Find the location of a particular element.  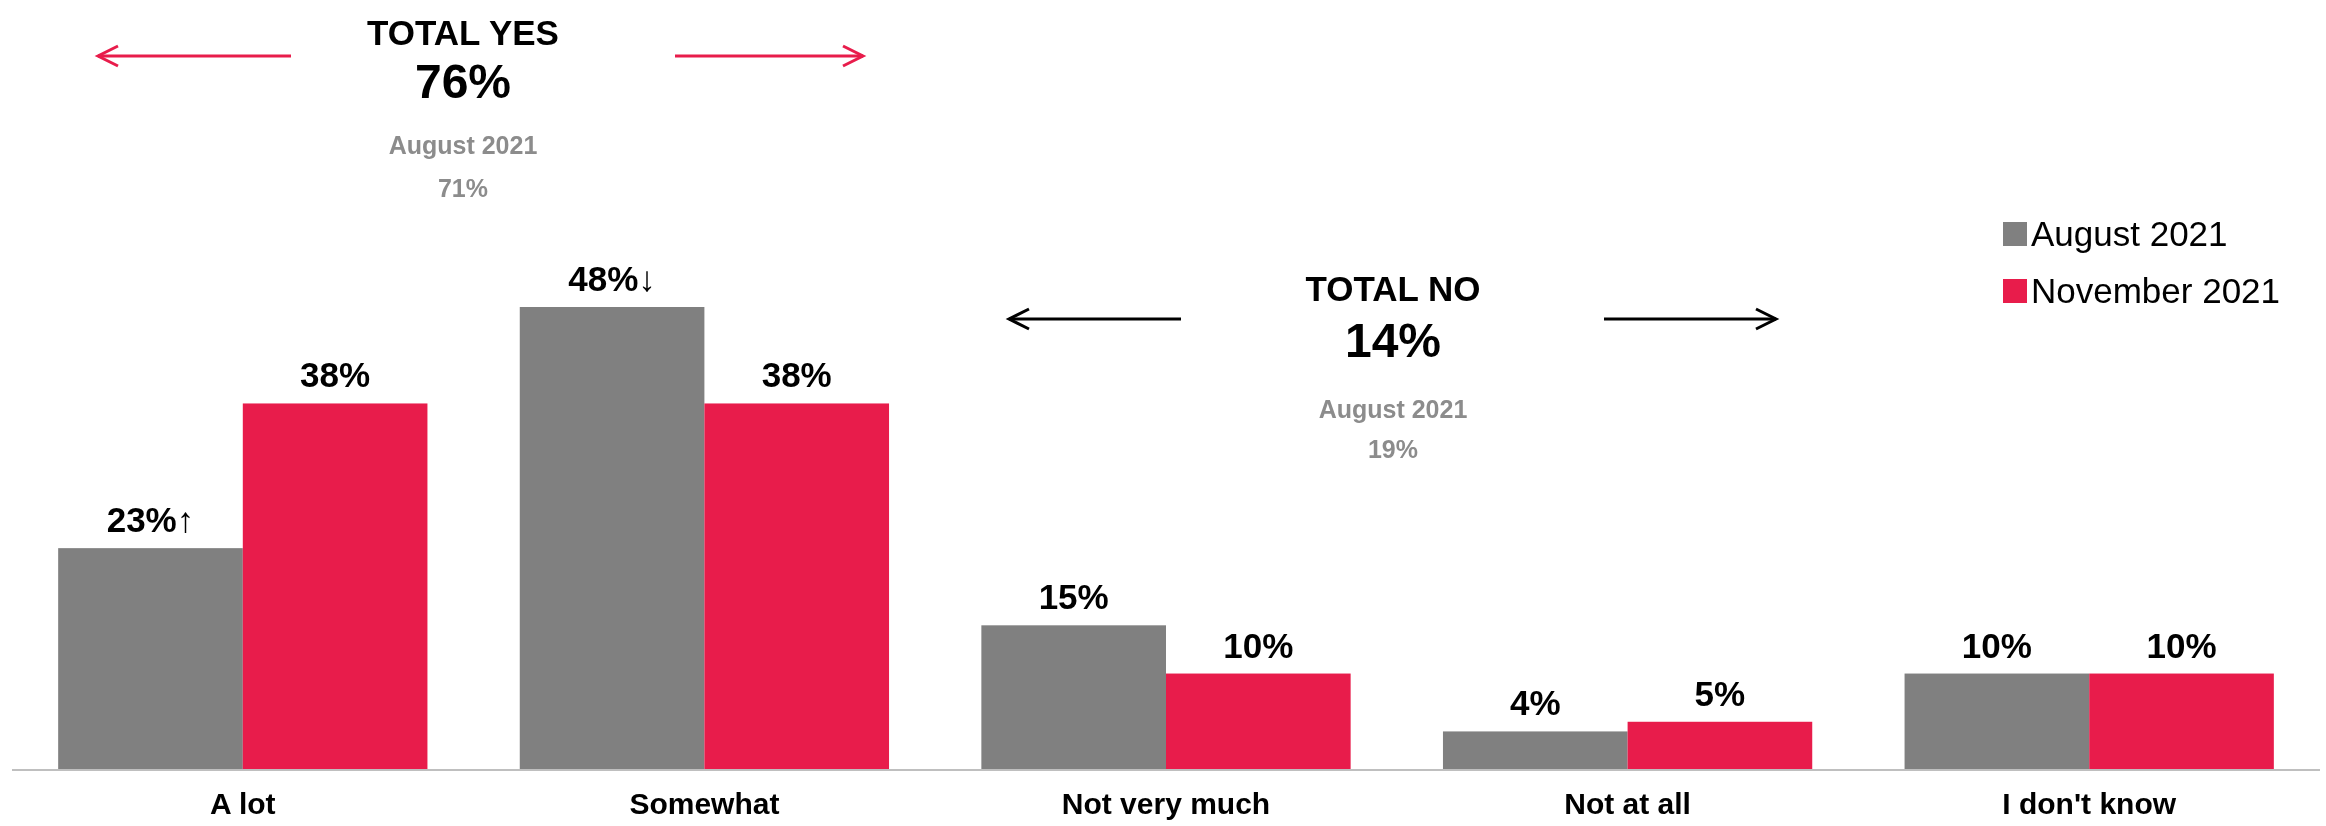

legend-label: November 2021 is located at coordinates (2156, 290).